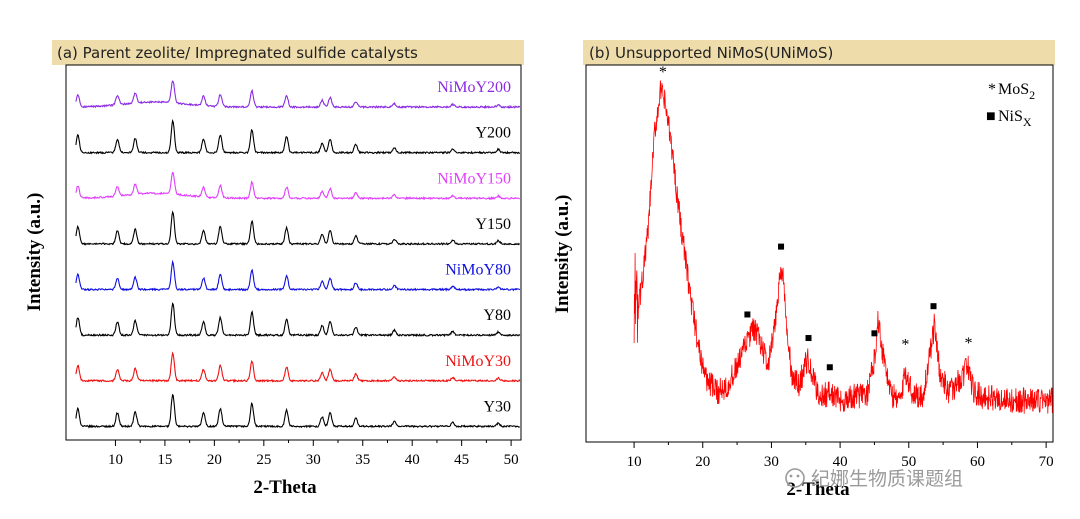 The image size is (1080, 519). Describe the element at coordinates (497, 406) in the screenshot. I see `series-label-y30: Y30` at that location.